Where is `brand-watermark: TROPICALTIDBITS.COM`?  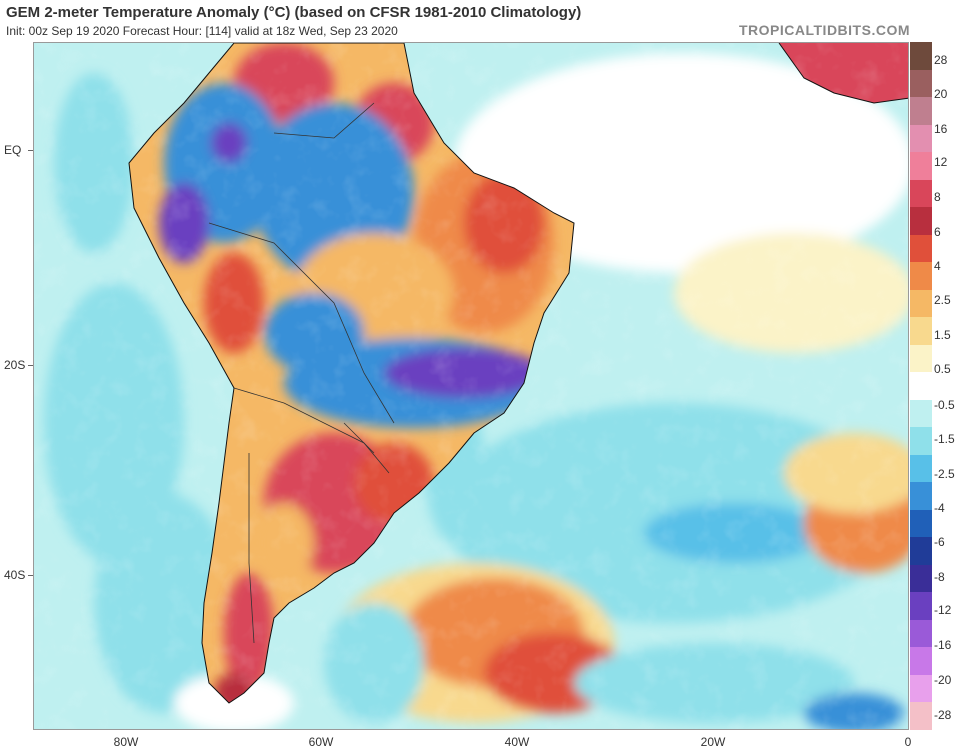
brand-watermark: TROPICALTIDBITS.COM is located at coordinates (824, 30).